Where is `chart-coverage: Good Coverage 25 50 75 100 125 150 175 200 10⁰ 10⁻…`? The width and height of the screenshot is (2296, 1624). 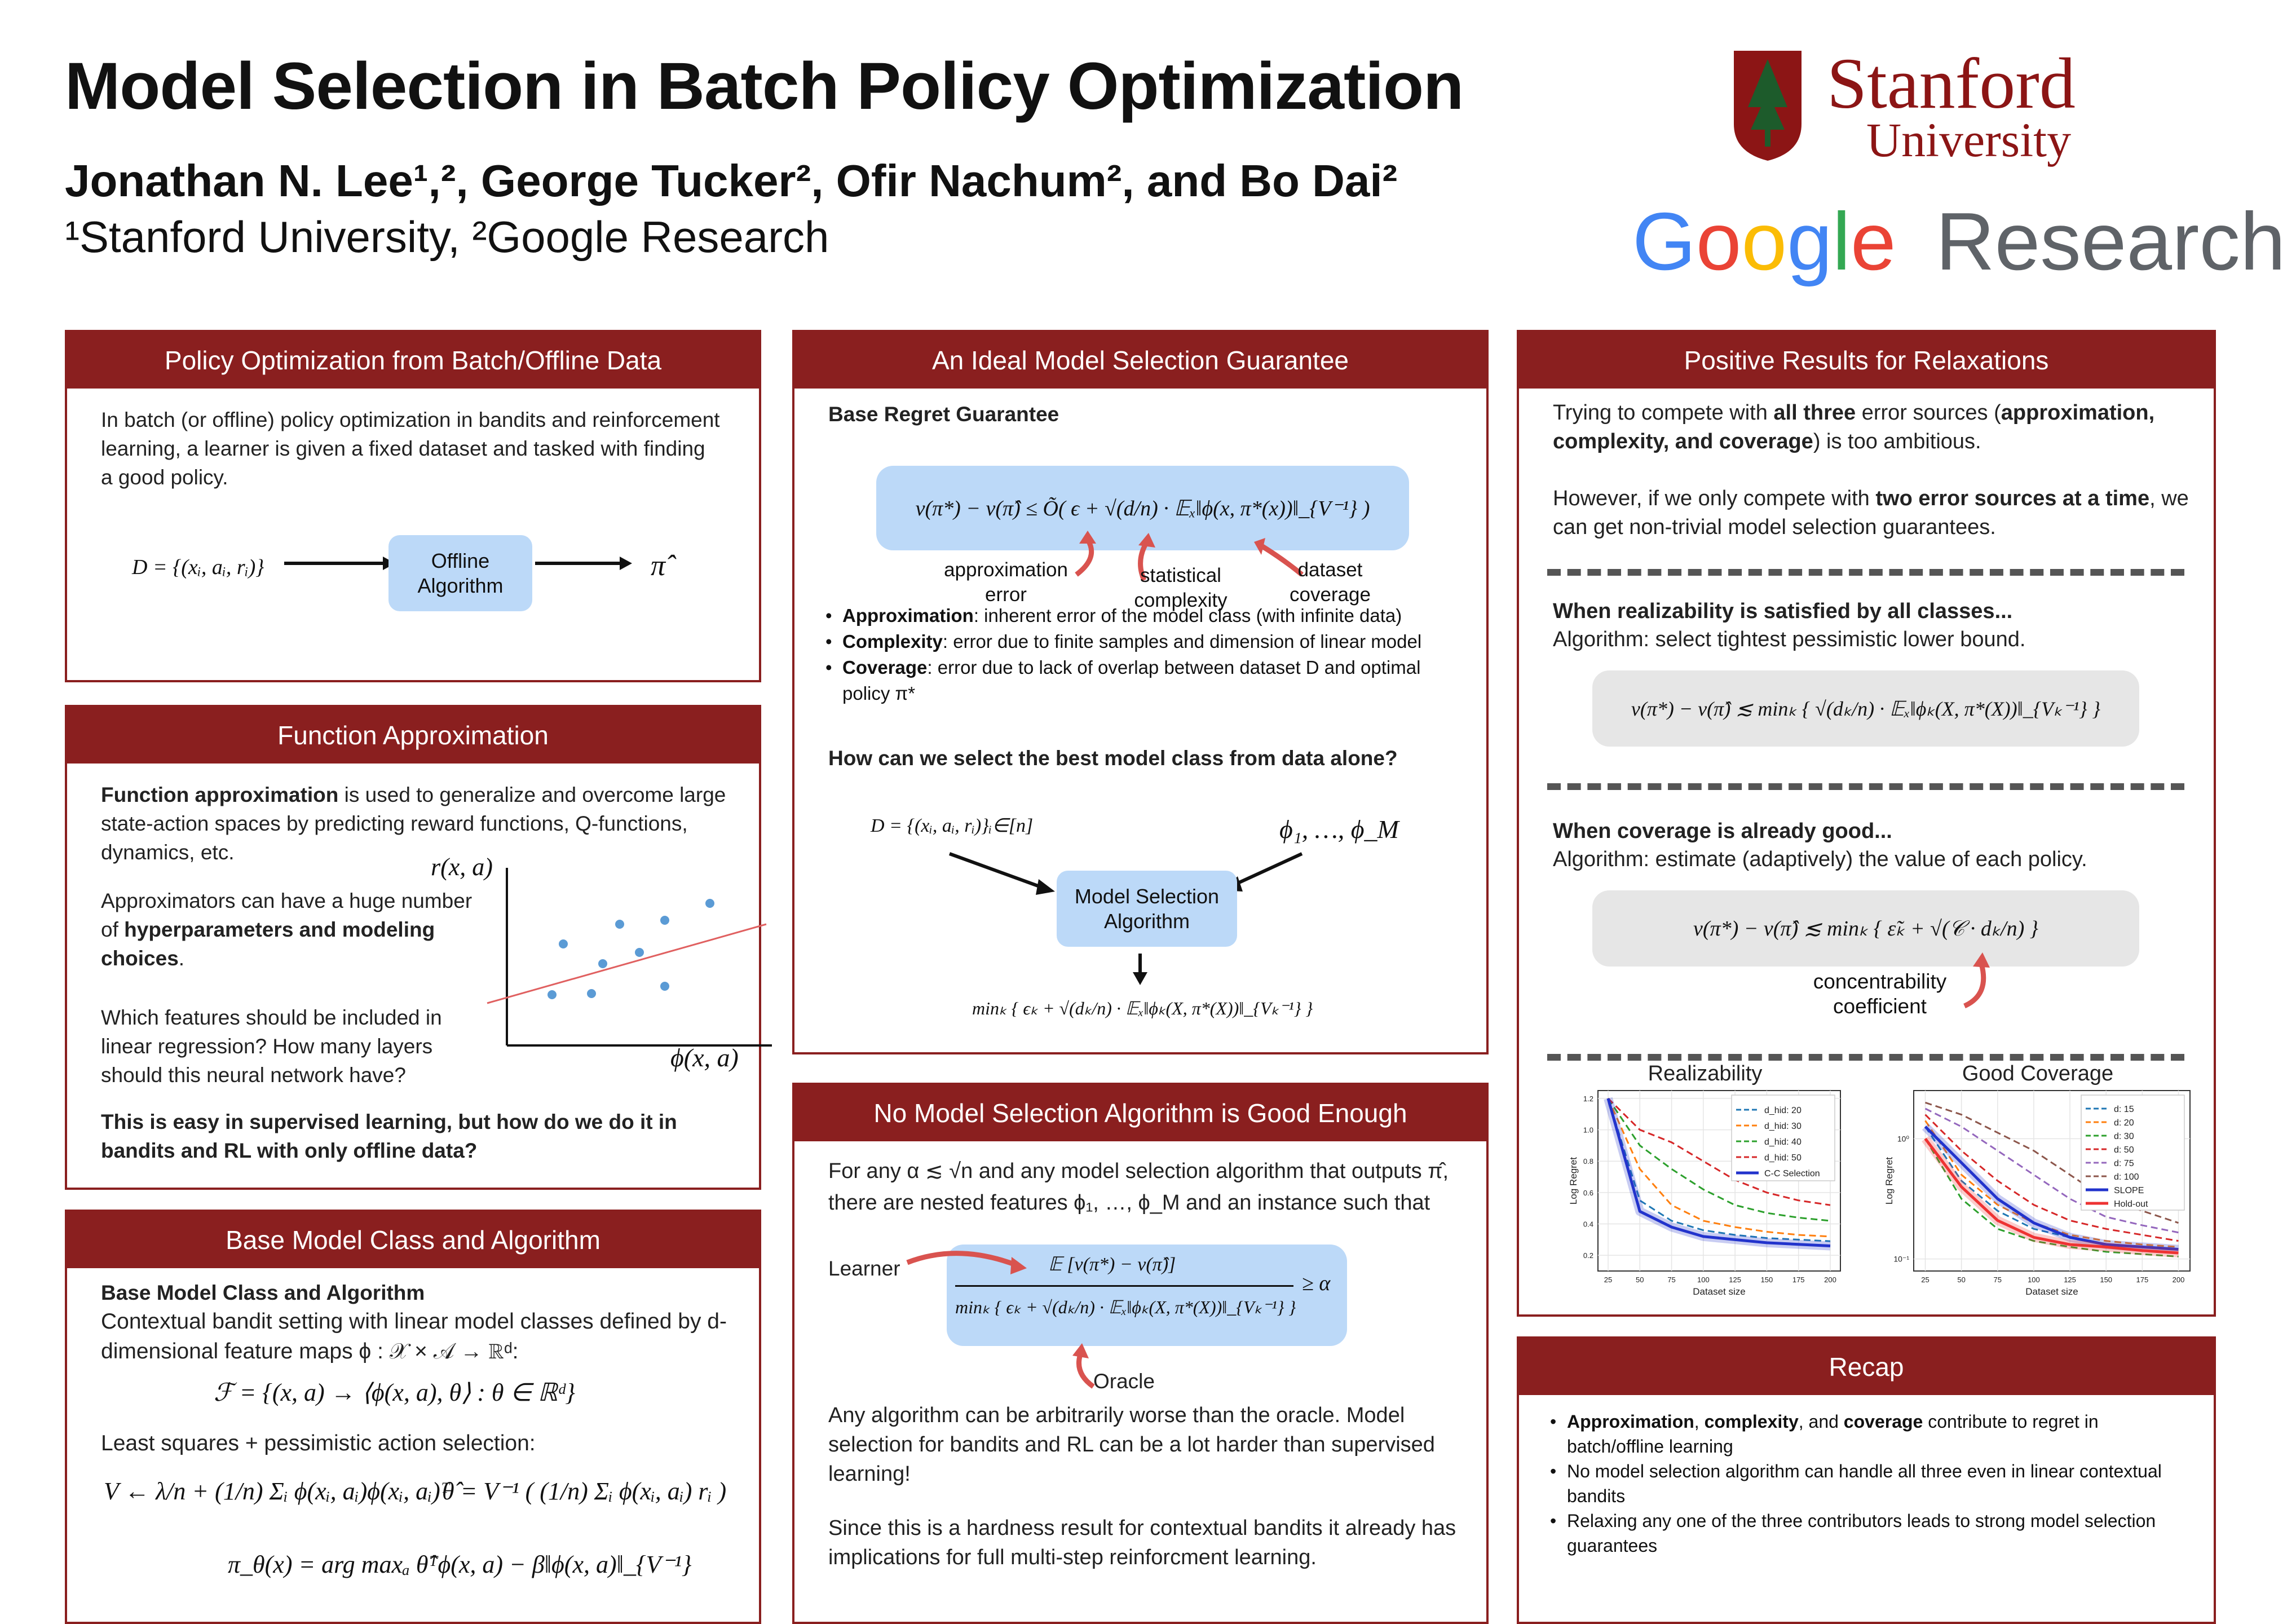
chart-coverage: Good Coverage 25 50 75 100 125 150 175 200 10⁰ 10⁻… is located at coordinates (2038, 1183).